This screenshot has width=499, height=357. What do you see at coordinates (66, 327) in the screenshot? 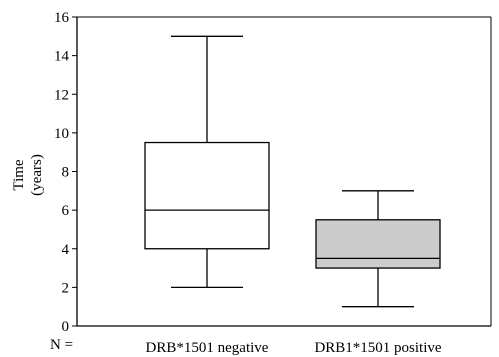
I see `y-tick-label: 0` at bounding box center [66, 327].